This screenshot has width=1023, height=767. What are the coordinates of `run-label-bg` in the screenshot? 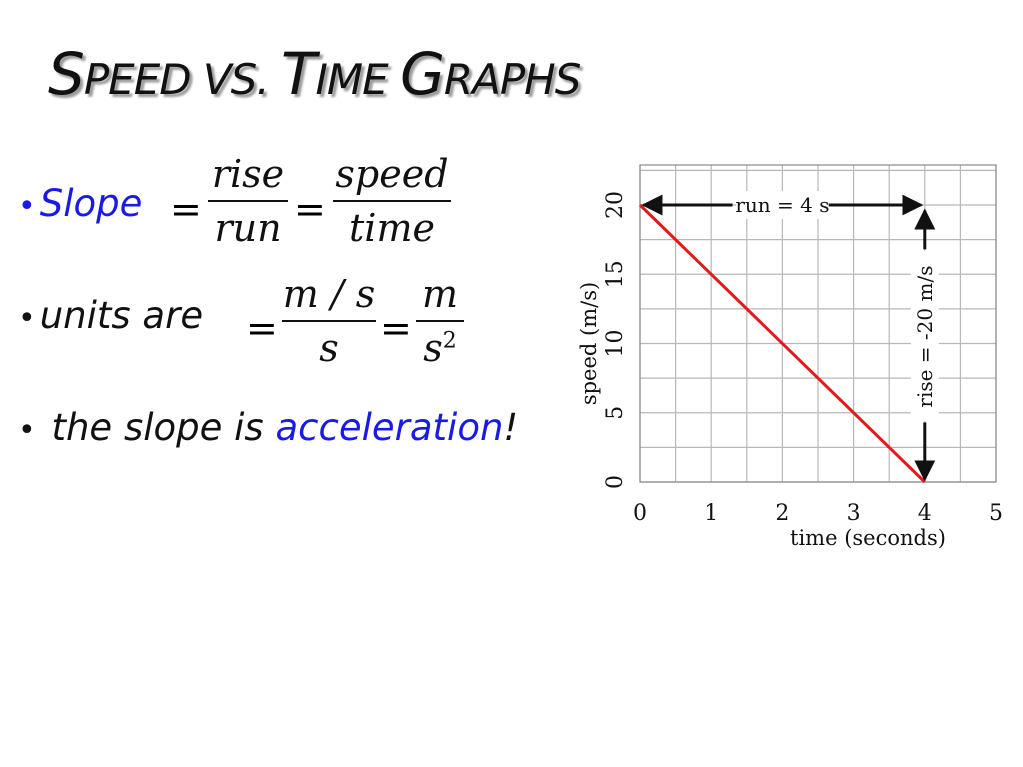 It's located at (782, 205).